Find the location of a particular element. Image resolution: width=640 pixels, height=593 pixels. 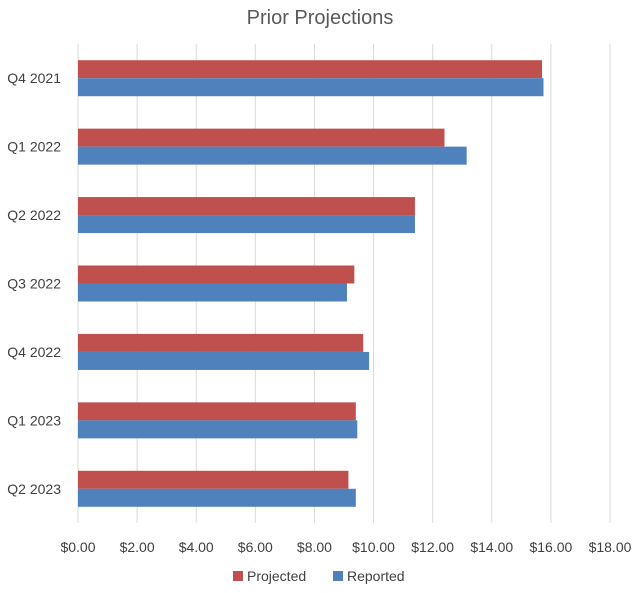

y-tick-label: Q4 2021 is located at coordinates (34, 78).